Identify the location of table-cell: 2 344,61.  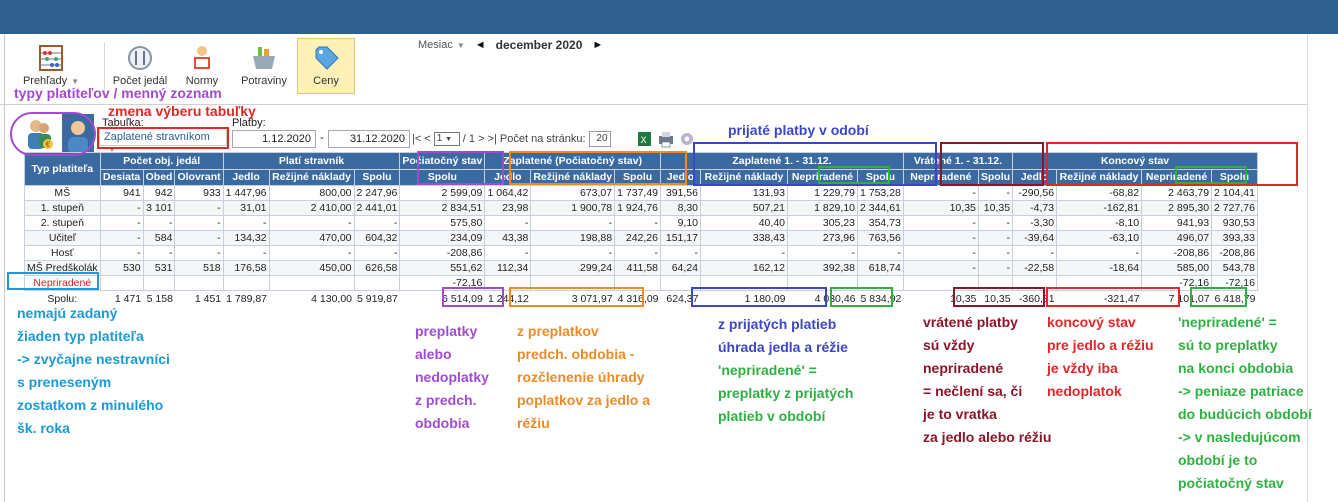
(880, 208).